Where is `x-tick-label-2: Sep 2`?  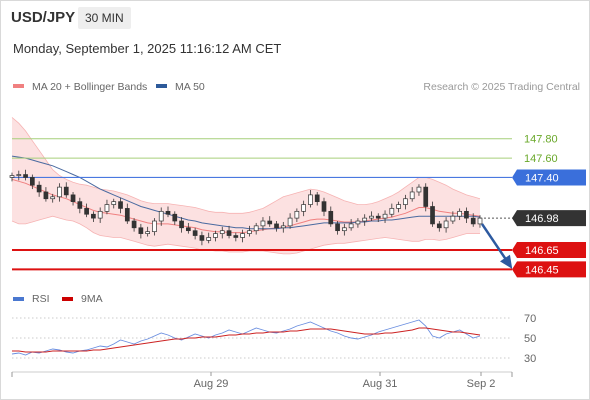
x-tick-label-2: Sep 2 is located at coordinates (481, 384).